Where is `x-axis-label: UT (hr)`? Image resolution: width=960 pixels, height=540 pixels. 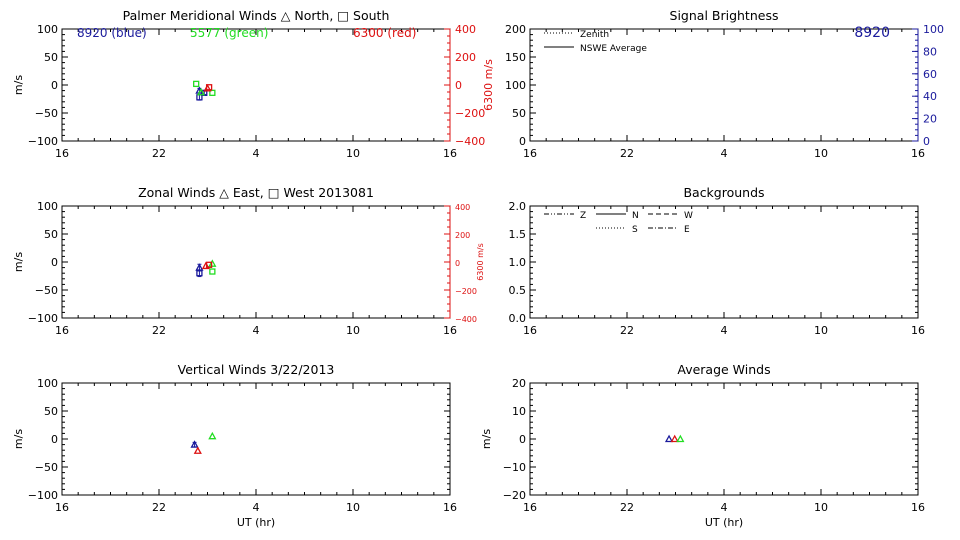
x-axis-label: UT (hr) is located at coordinates (724, 522).